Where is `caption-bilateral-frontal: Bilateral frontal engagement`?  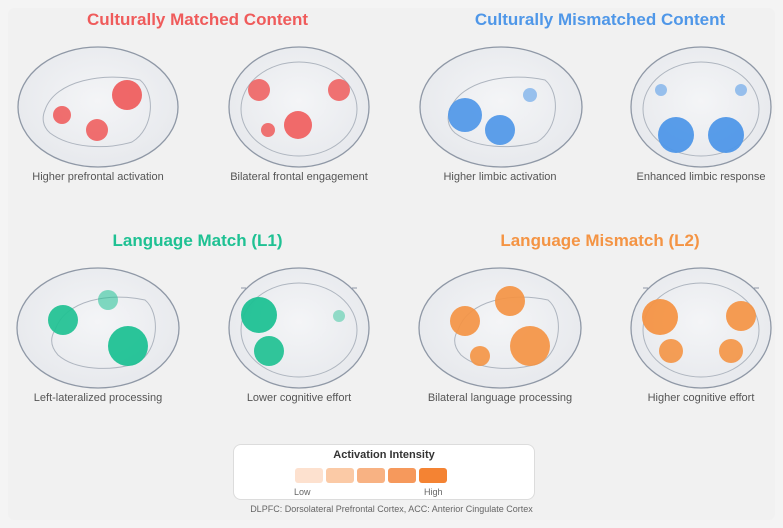
caption-bilateral-frontal: Bilateral frontal engagement is located at coordinates (299, 177).